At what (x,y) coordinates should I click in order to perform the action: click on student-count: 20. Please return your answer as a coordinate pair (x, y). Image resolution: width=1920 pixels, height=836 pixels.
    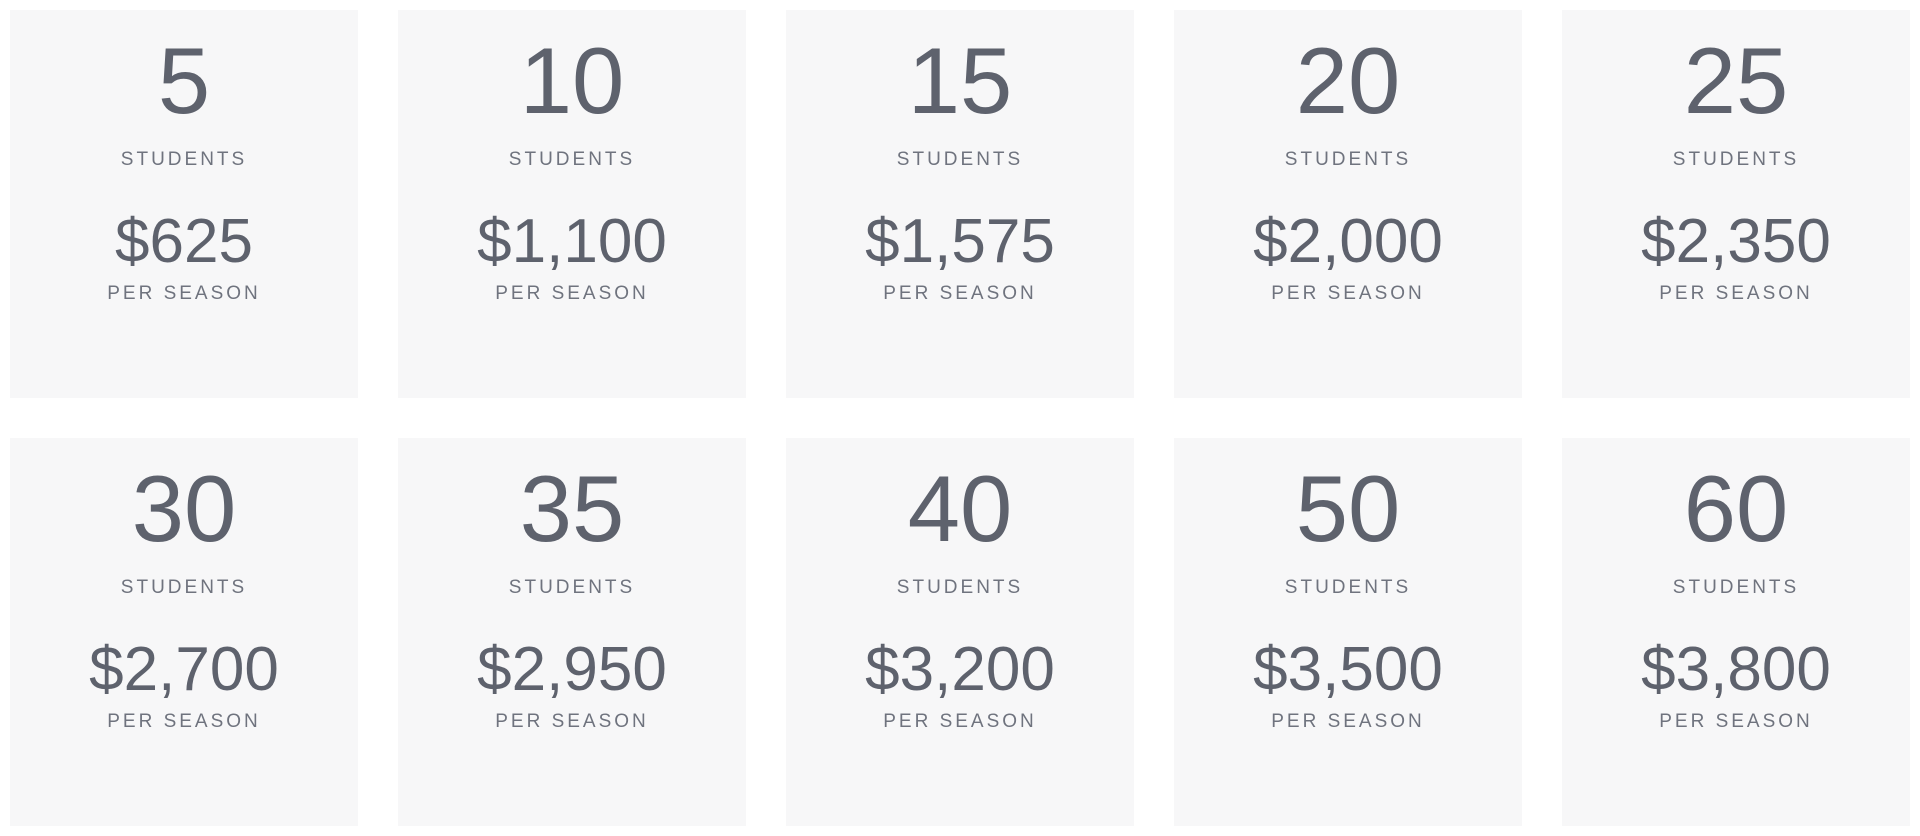
    Looking at the image, I should click on (1348, 80).